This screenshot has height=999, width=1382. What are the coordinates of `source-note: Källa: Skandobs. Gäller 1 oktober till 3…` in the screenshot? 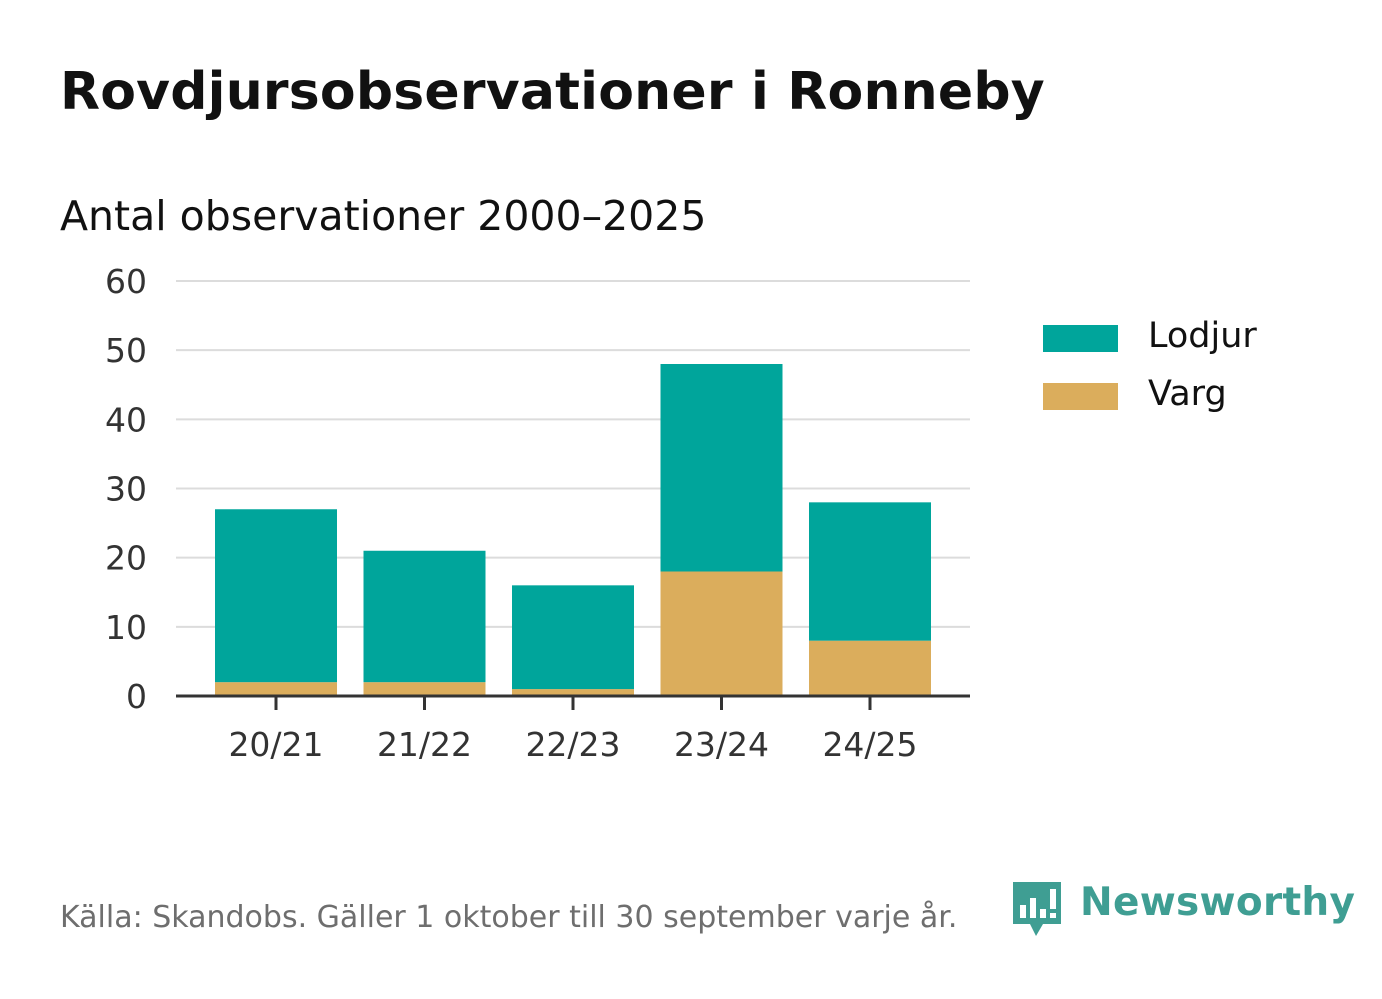 It's located at (509, 917).